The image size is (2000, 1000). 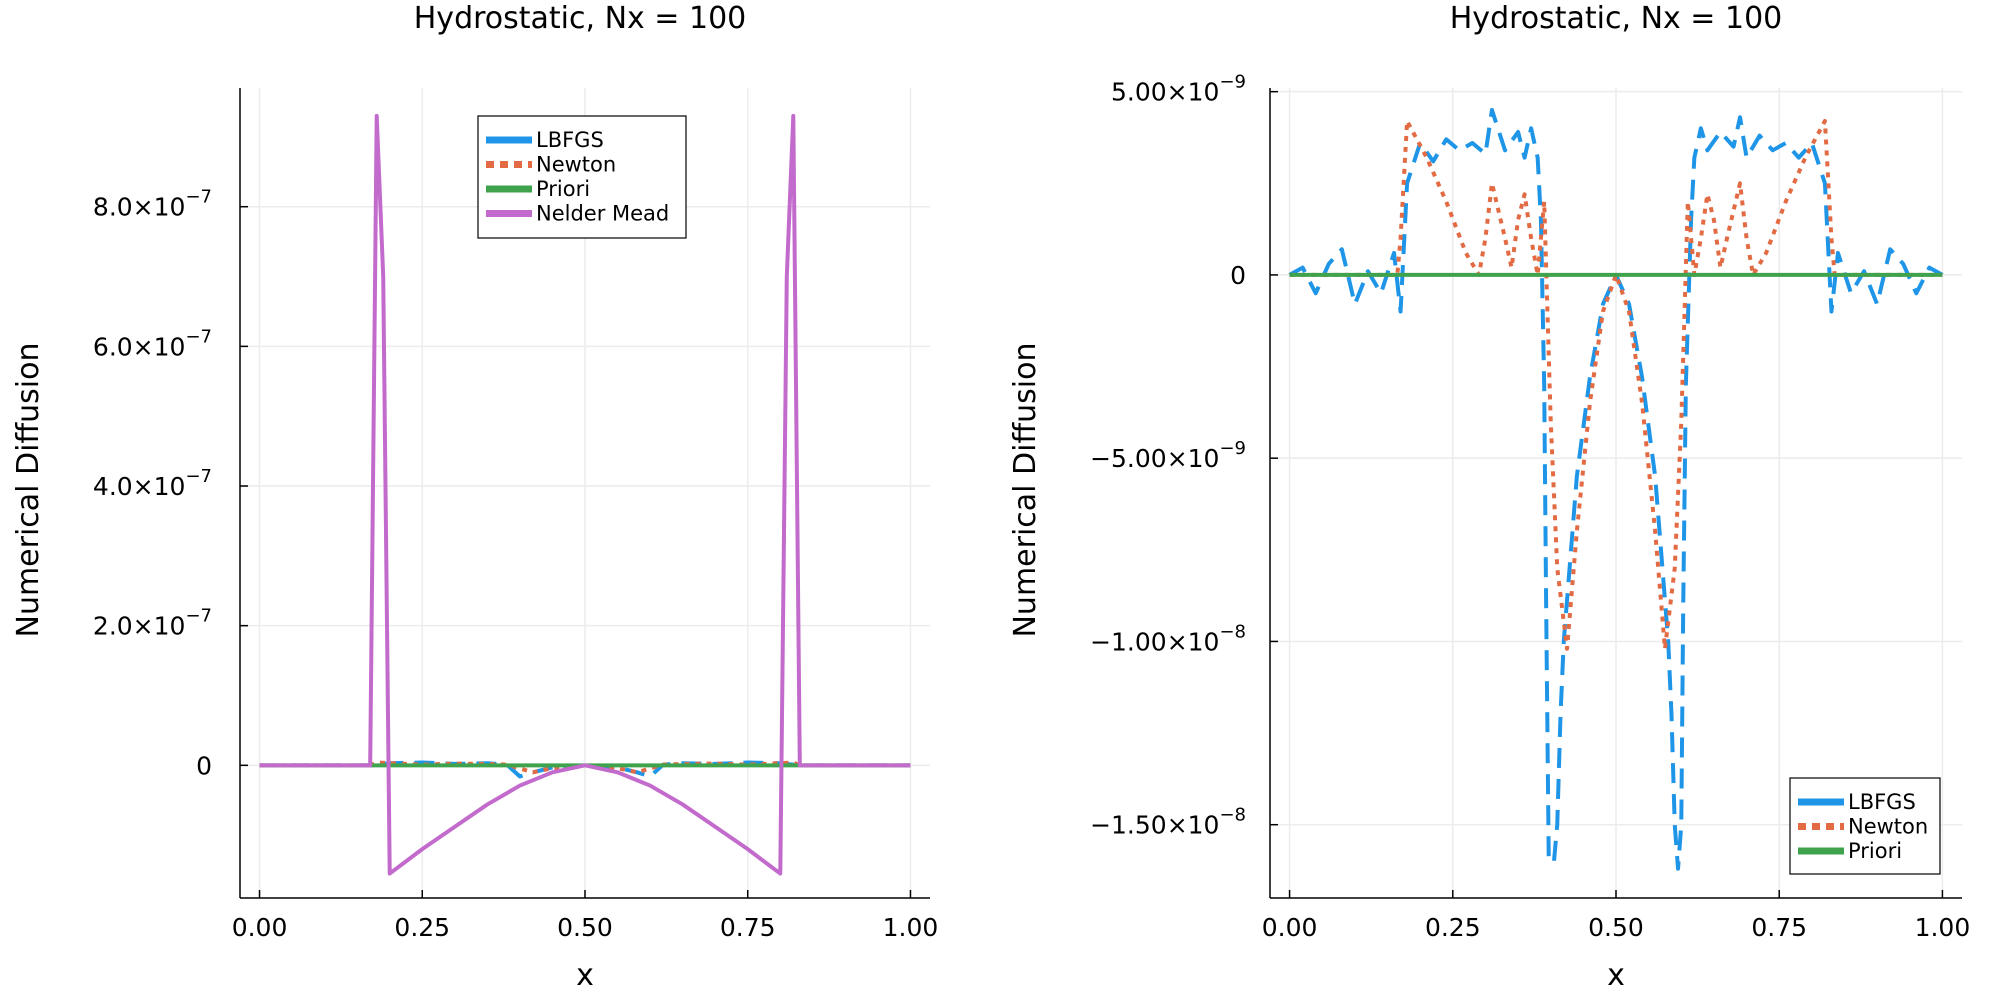 I want to click on legend-box, so click(x=582, y=177).